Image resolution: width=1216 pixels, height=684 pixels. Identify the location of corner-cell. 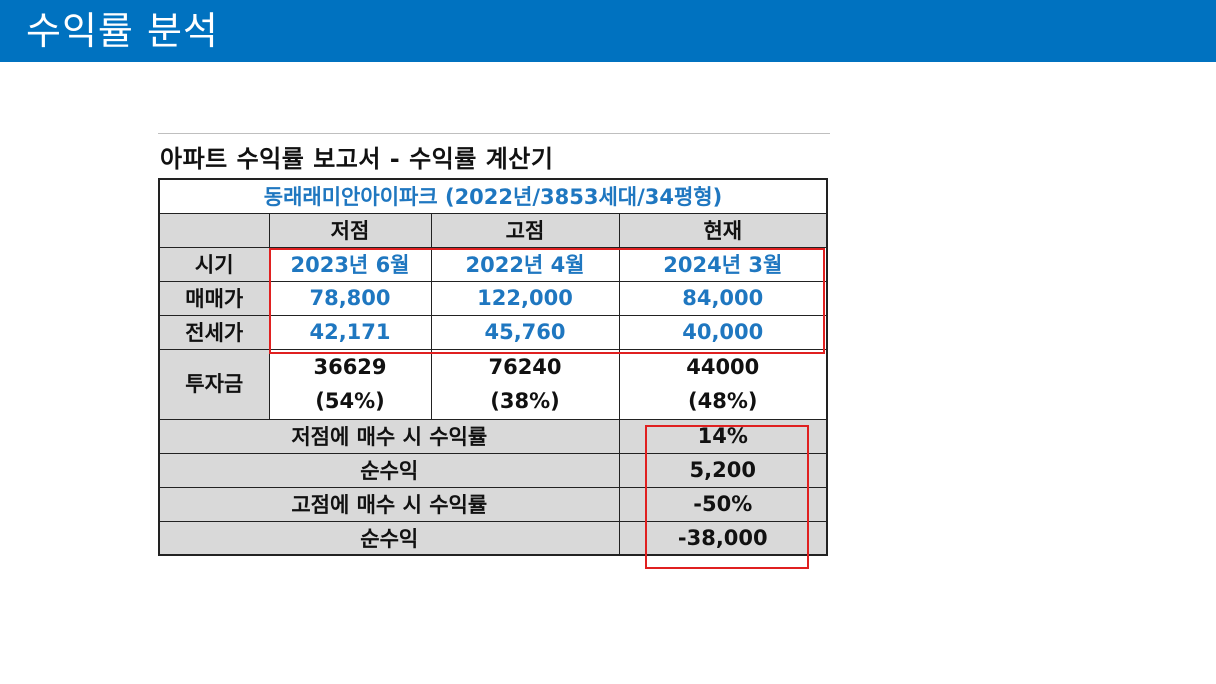
(214, 230).